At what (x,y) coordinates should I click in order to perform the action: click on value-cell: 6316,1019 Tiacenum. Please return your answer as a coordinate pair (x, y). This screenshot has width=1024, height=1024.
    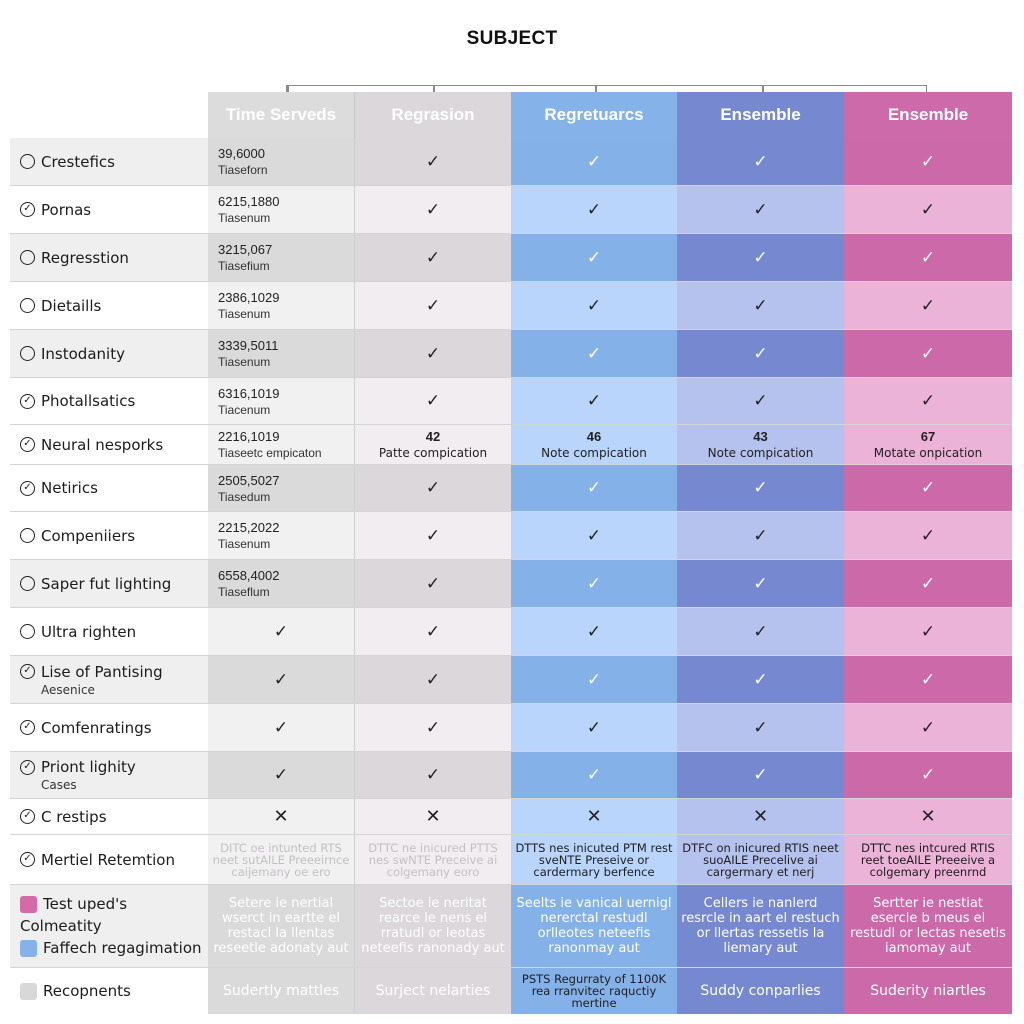
    Looking at the image, I should click on (281, 401).